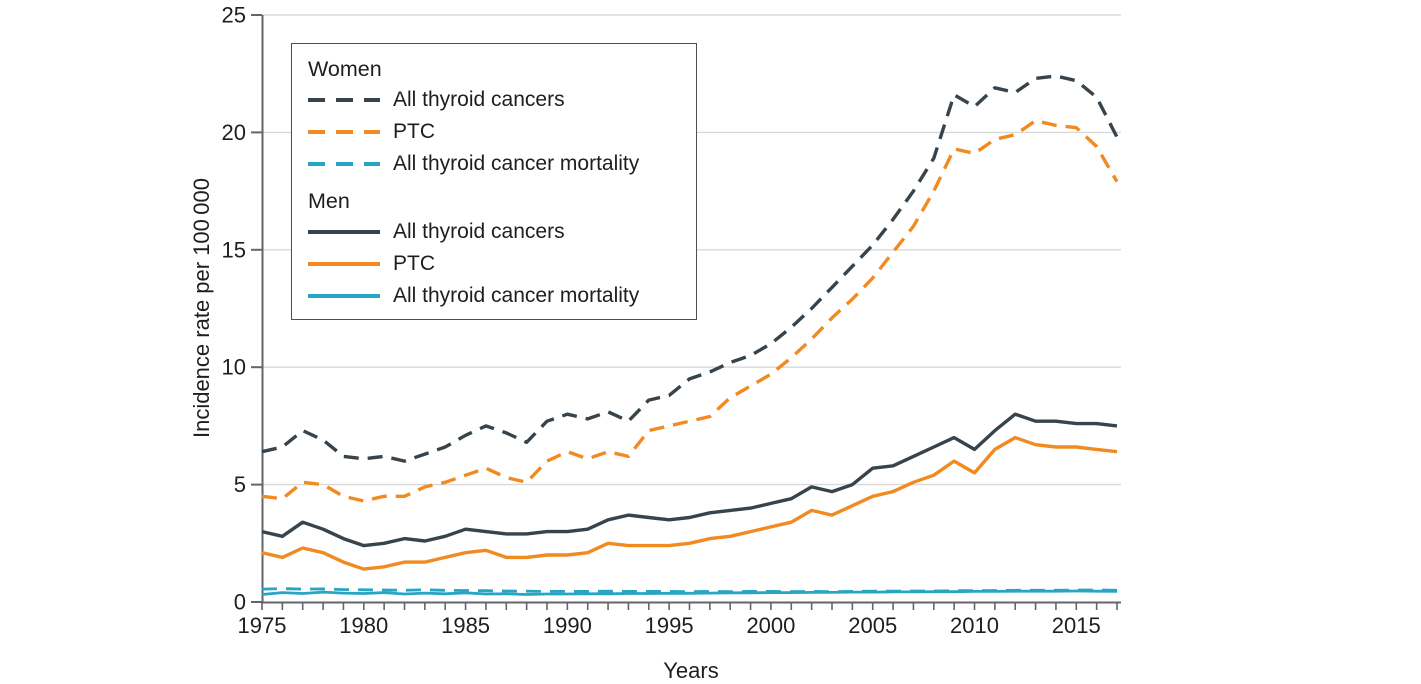 The image size is (1421, 684). What do you see at coordinates (344, 164) in the screenshot?
I see `legend-line-sample-women-mortality-icon` at bounding box center [344, 164].